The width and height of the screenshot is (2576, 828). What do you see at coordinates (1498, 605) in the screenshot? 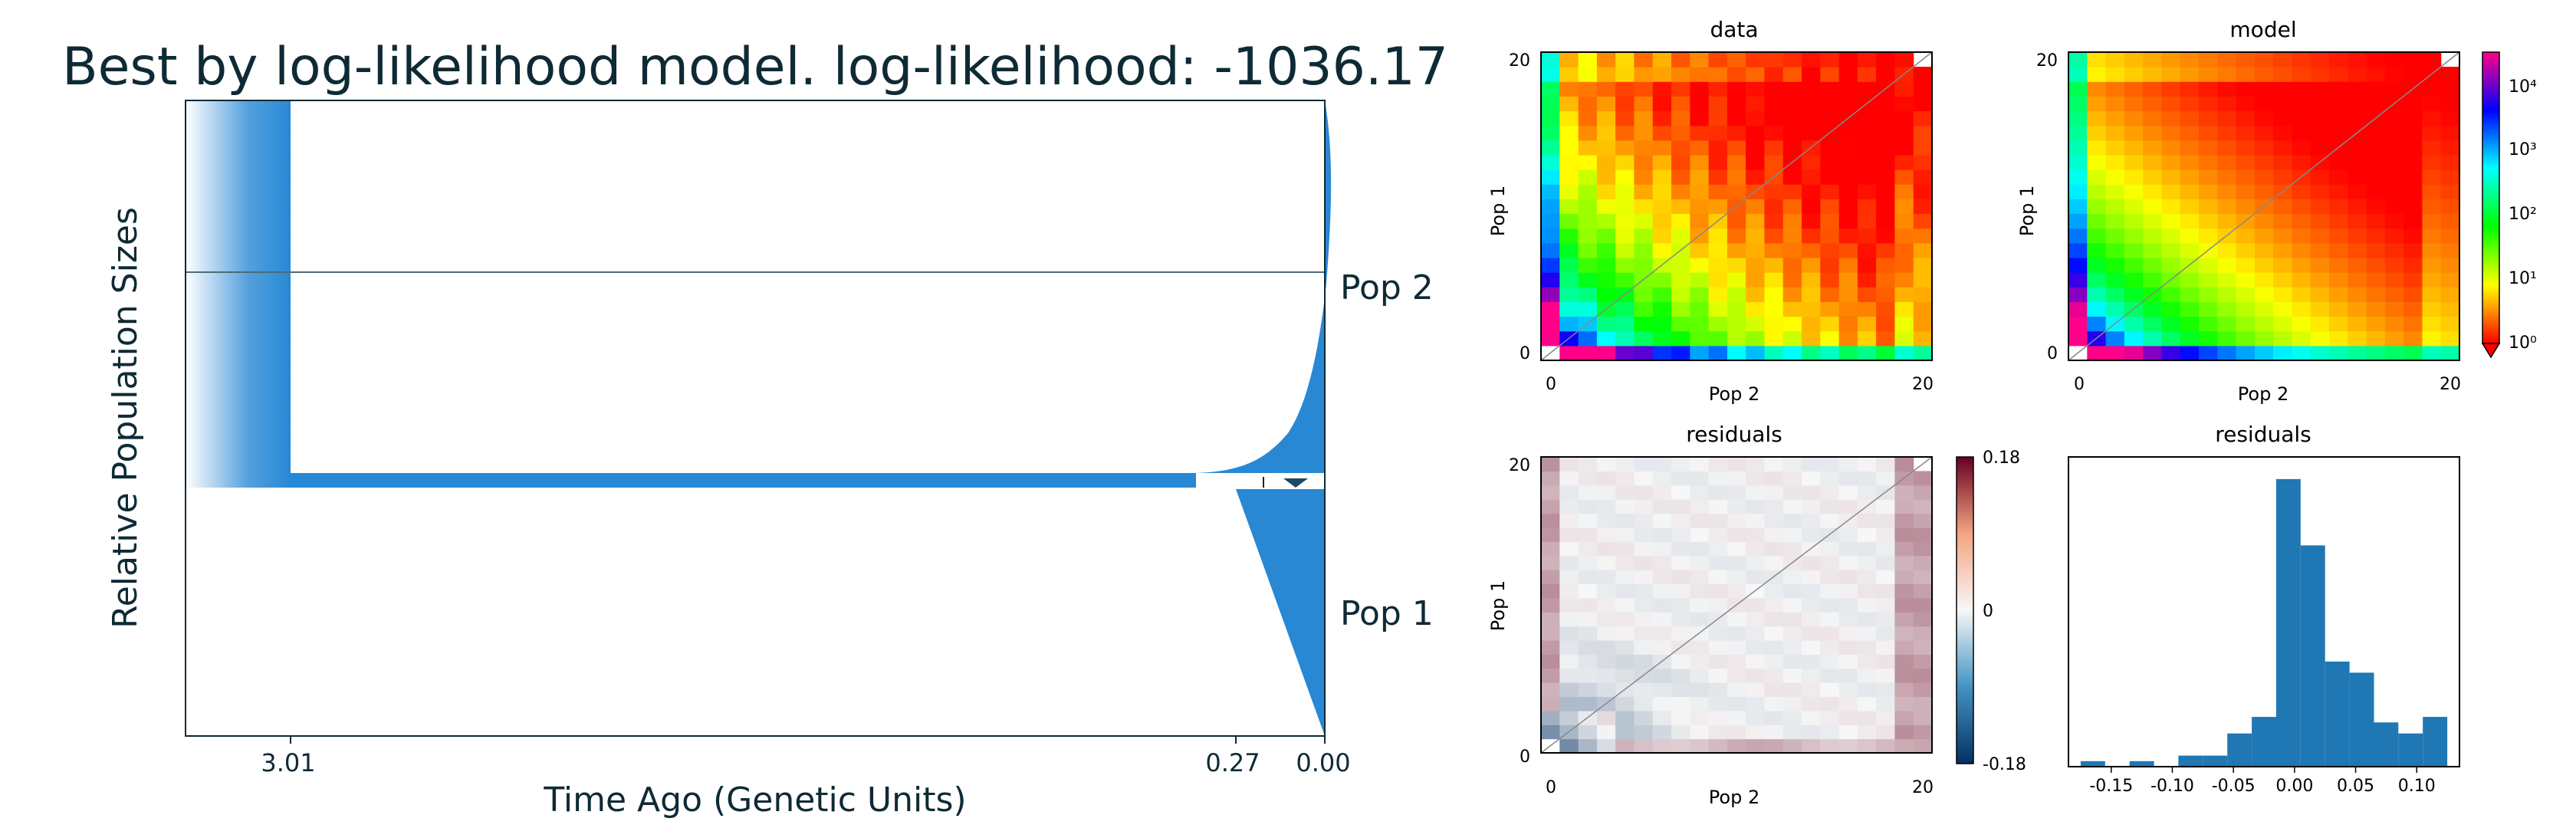
I see `residuals-ylabel: Pop 1` at bounding box center [1498, 605].